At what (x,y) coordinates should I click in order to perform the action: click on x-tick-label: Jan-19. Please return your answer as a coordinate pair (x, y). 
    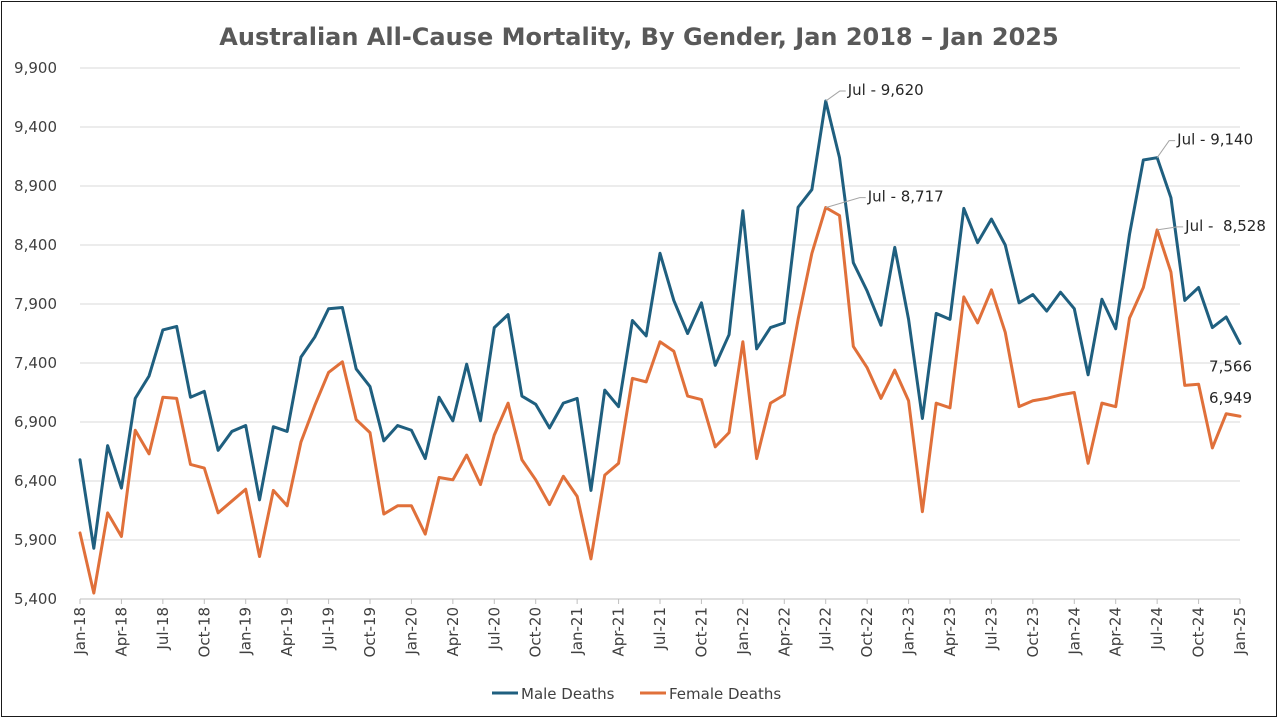
    Looking at the image, I should click on (246, 631).